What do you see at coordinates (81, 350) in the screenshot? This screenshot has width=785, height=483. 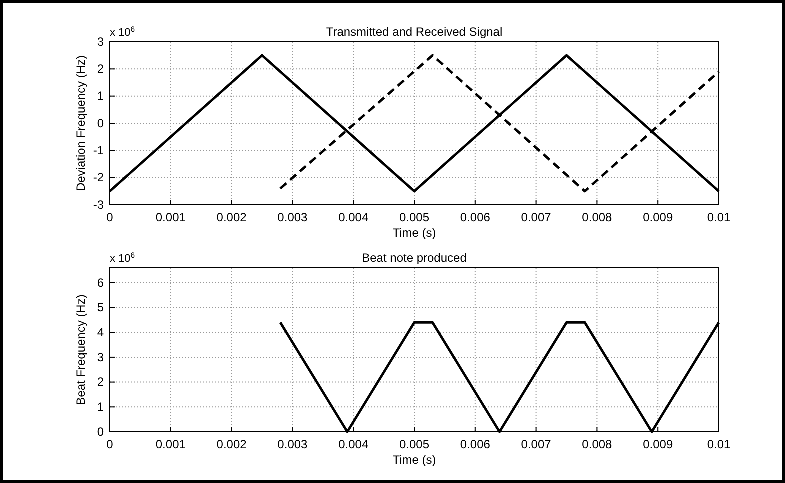 I see `y-axis-title: Beat Frequency (Hz)` at bounding box center [81, 350].